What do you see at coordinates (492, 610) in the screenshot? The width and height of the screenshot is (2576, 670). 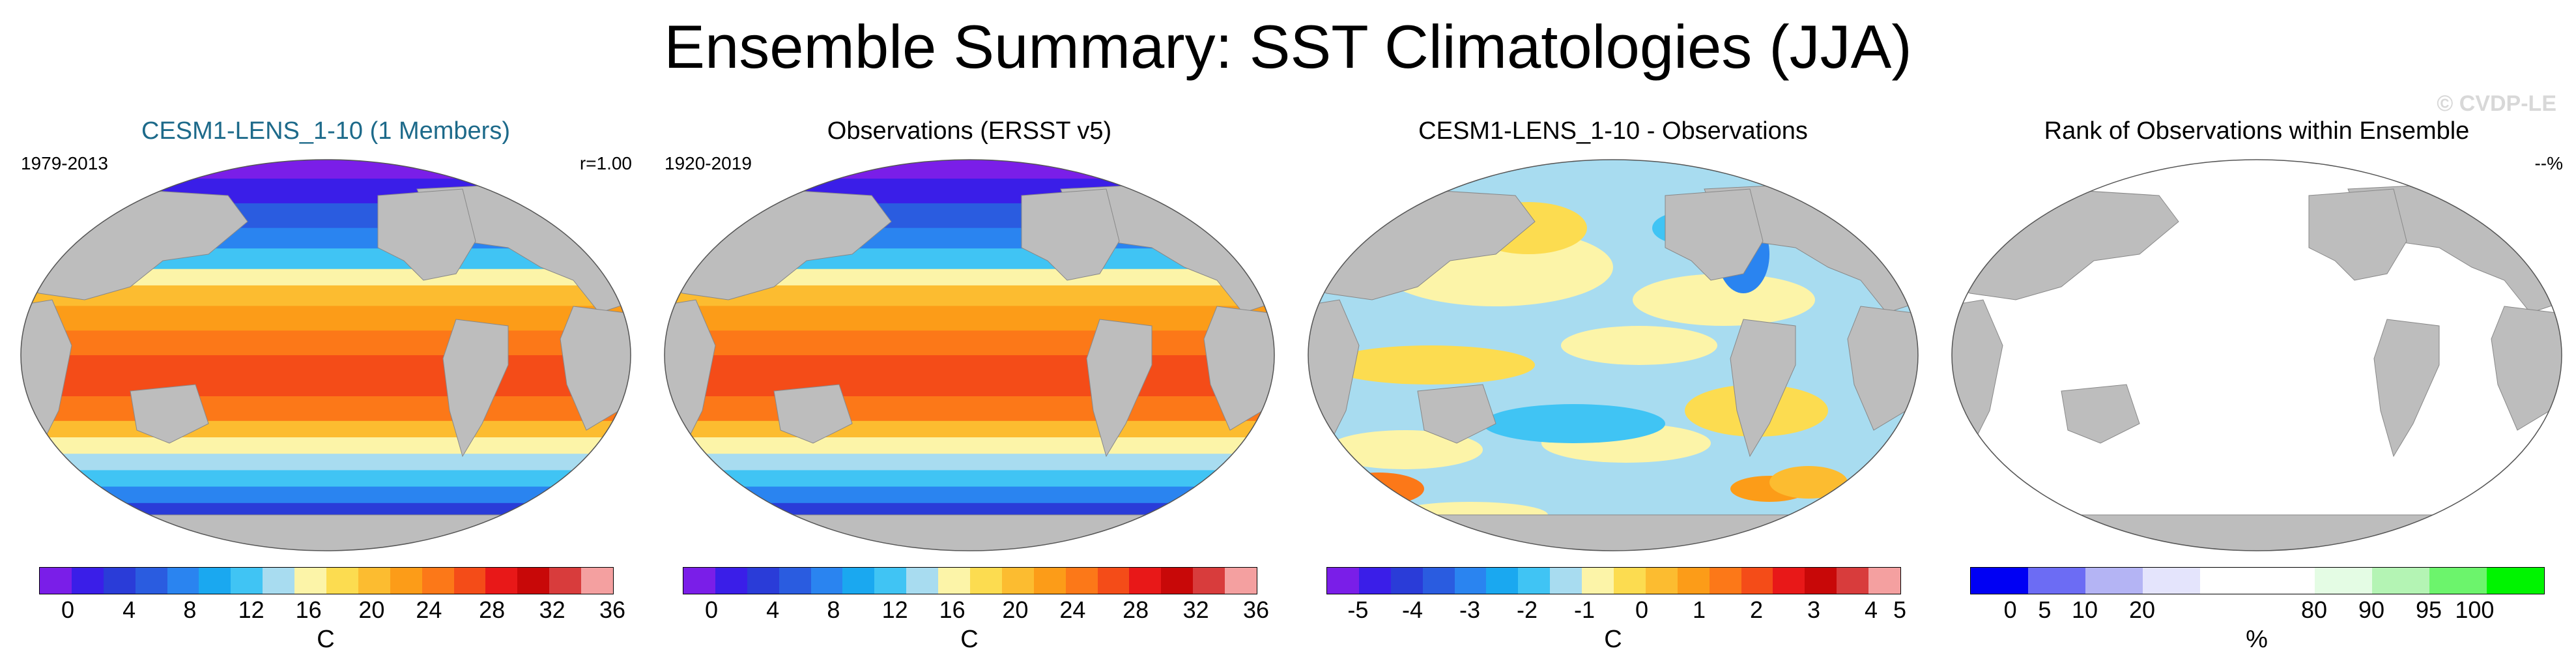 I see `tick-label: 28` at bounding box center [492, 610].